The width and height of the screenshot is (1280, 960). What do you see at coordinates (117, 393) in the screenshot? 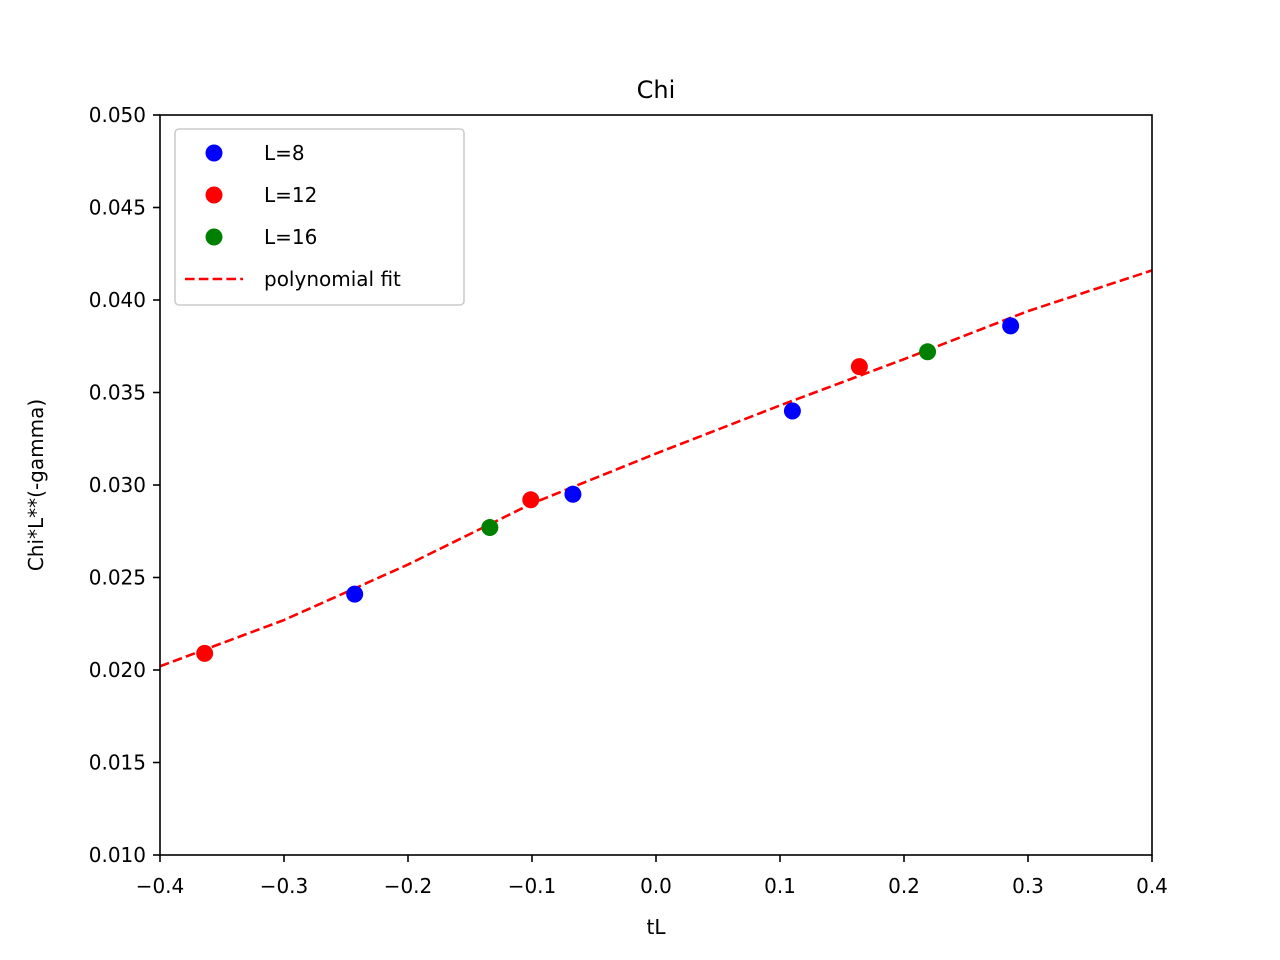
I see `y-tick-label: 0.035` at bounding box center [117, 393].